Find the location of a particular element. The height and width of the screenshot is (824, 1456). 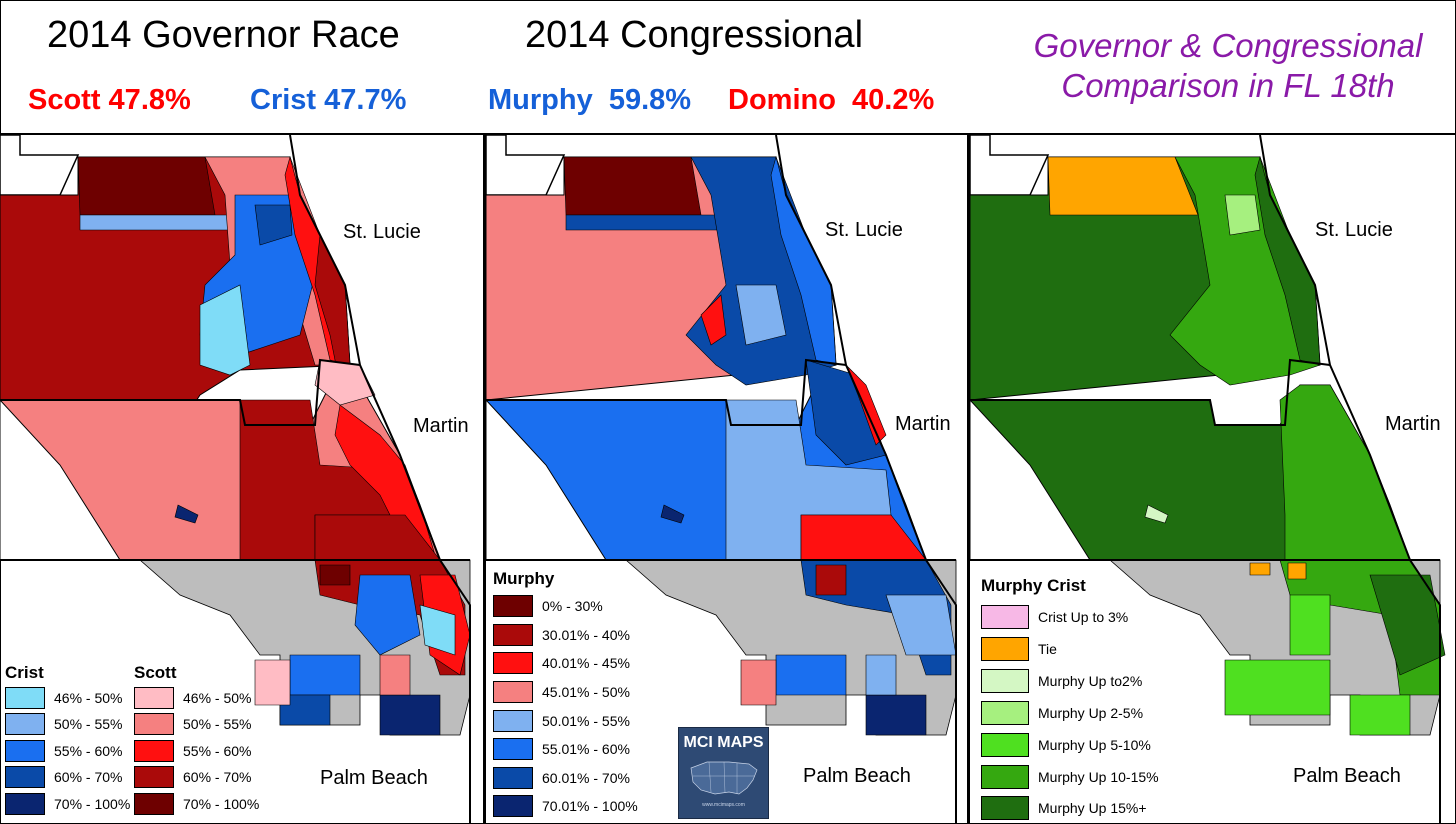

legend-murphy-item-2: 30.01% - 40% is located at coordinates (561, 635).